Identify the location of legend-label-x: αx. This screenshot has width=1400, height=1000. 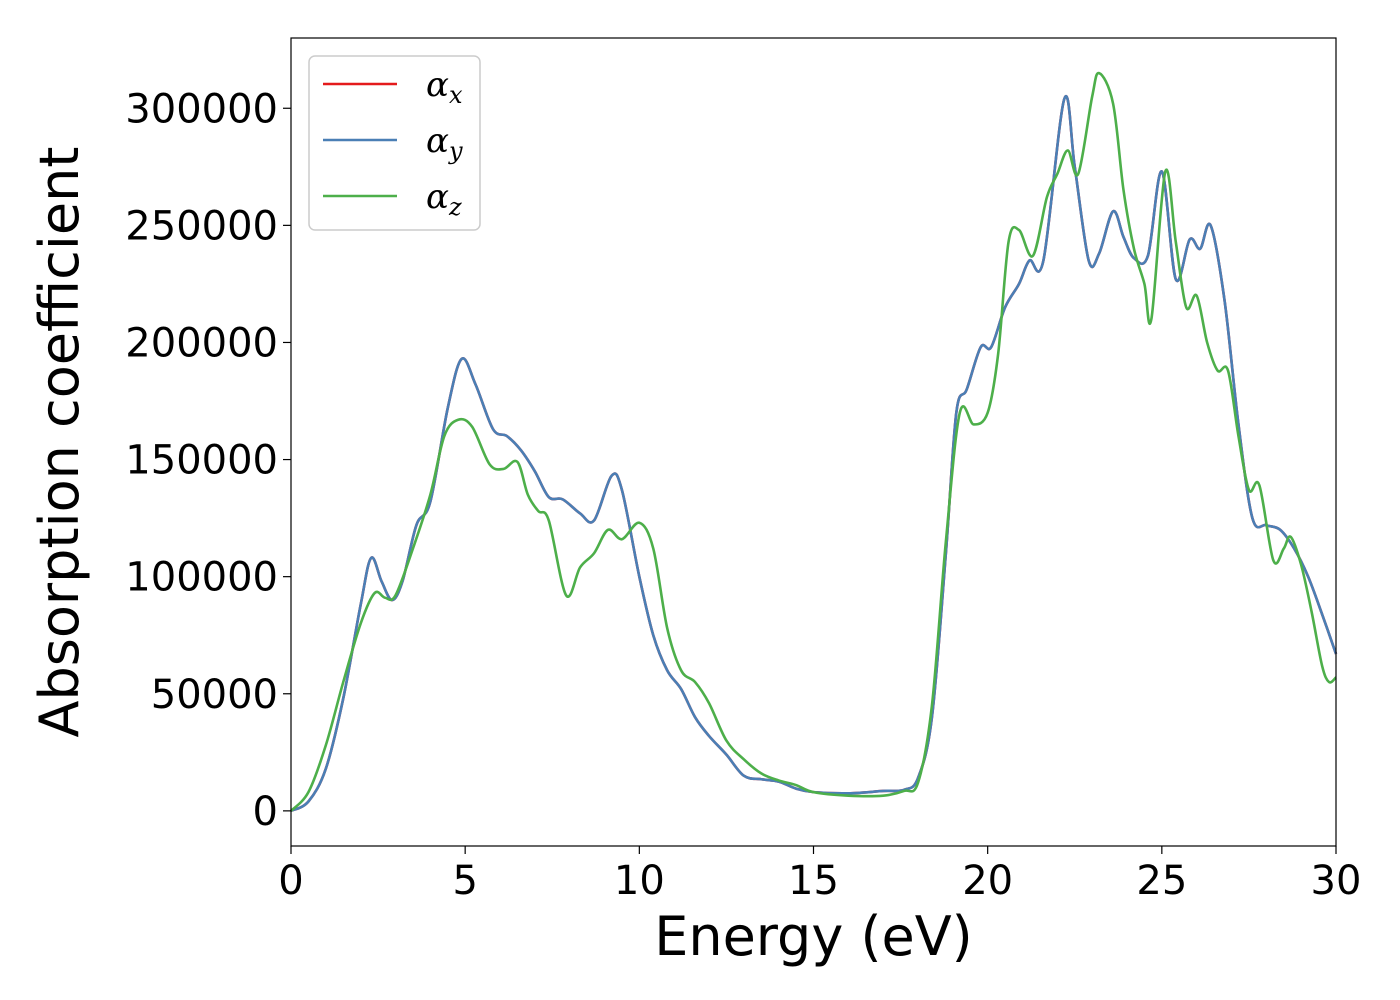
(444, 87).